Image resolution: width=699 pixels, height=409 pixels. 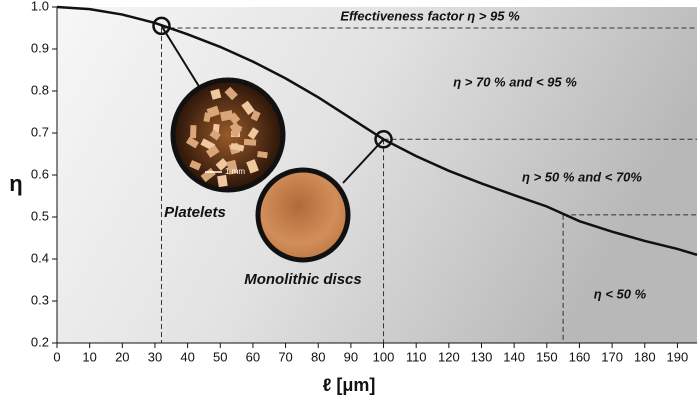 What do you see at coordinates (582, 176) in the screenshot?
I see `region-label: η > 50 % and < 70%` at bounding box center [582, 176].